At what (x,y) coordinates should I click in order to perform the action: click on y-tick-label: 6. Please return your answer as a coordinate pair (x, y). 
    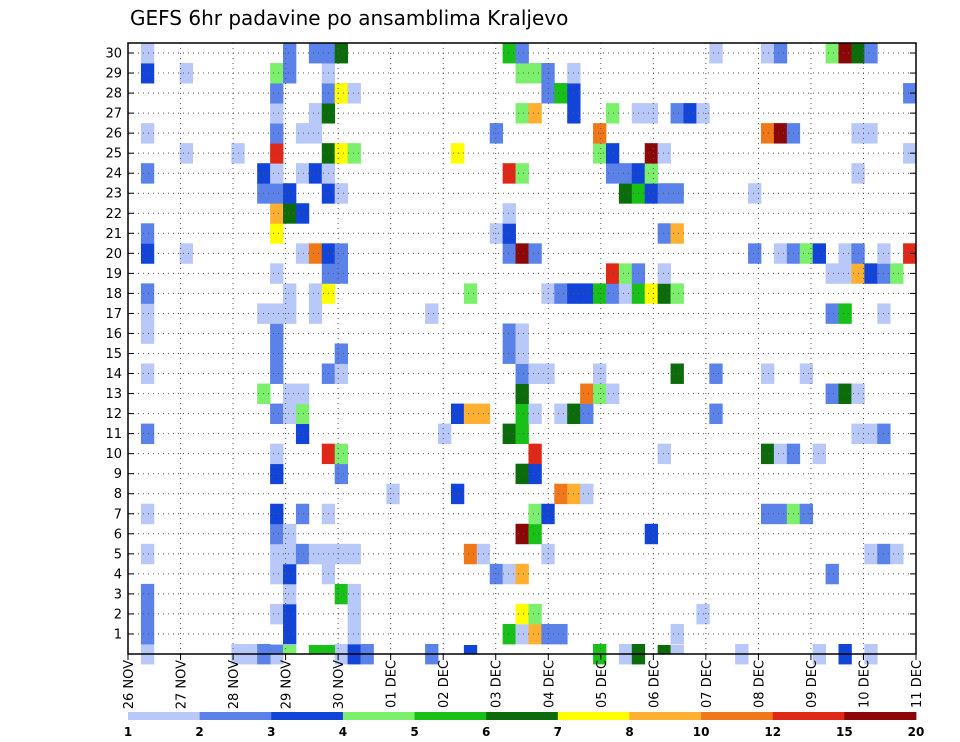
    Looking at the image, I should click on (118, 534).